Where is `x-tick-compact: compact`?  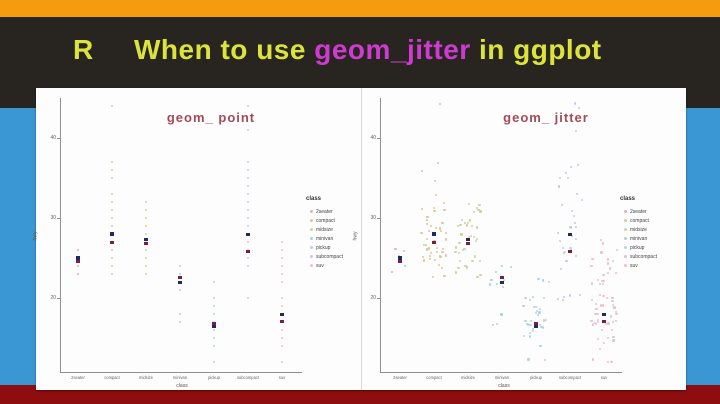
x-tick-compact: compact is located at coordinates (112, 378).